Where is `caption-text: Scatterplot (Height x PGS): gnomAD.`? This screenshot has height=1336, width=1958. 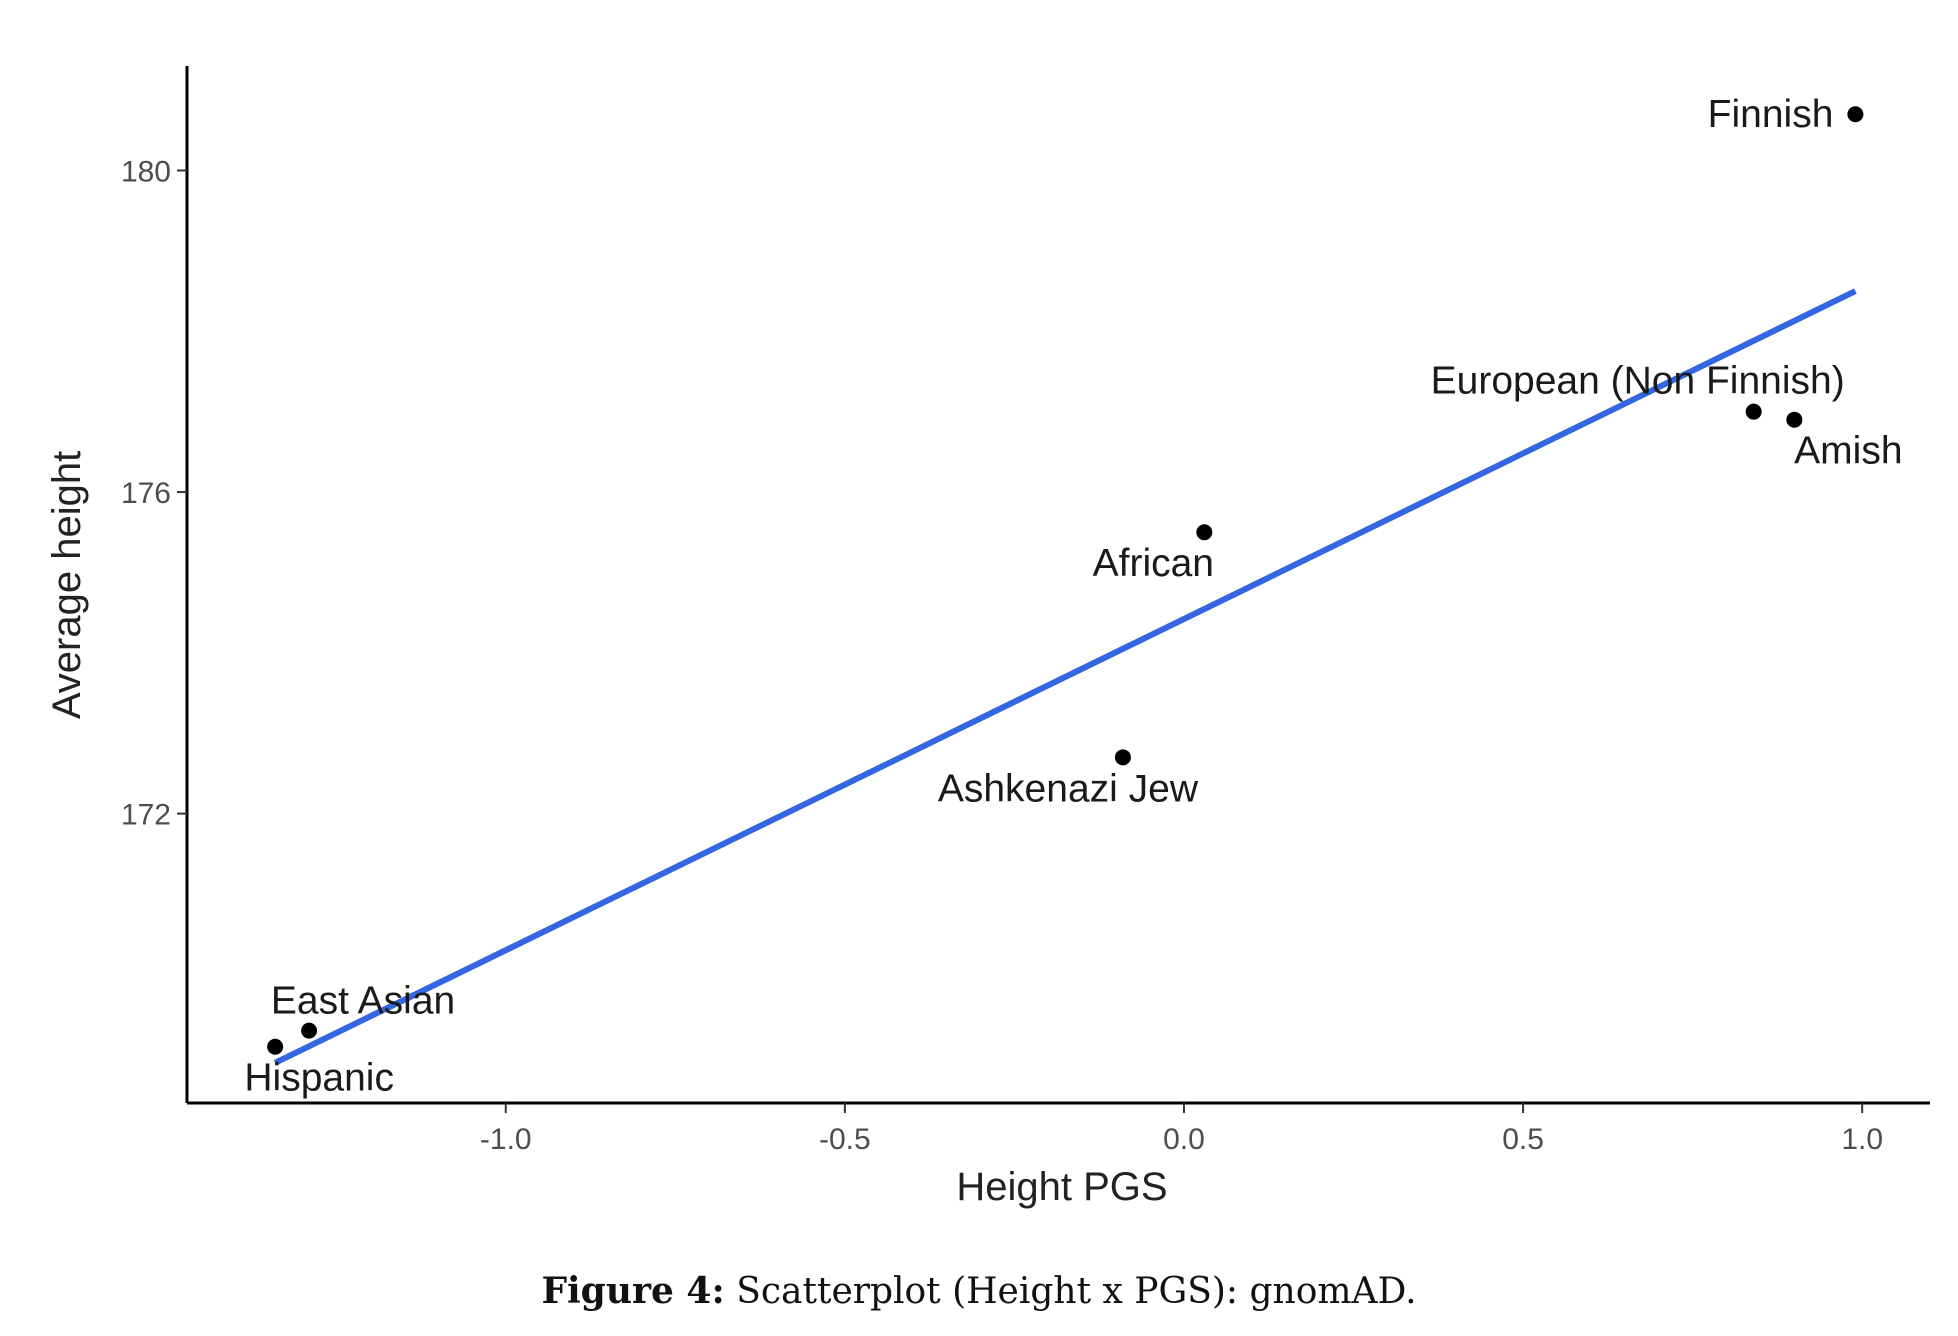
caption-text: Scatterplot (Height x PGS): gnomAD. is located at coordinates (1076, 1291).